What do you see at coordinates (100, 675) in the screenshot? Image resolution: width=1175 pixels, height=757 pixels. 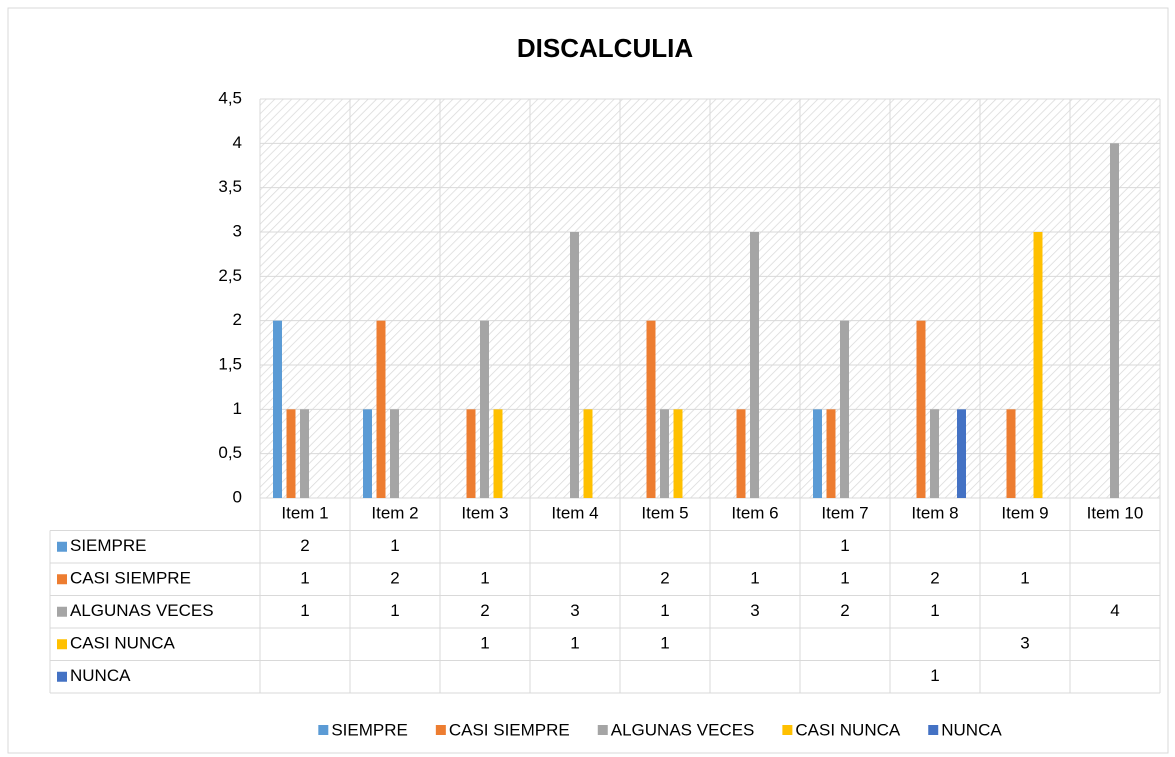 I see `table-row-label: NUNCA` at bounding box center [100, 675].